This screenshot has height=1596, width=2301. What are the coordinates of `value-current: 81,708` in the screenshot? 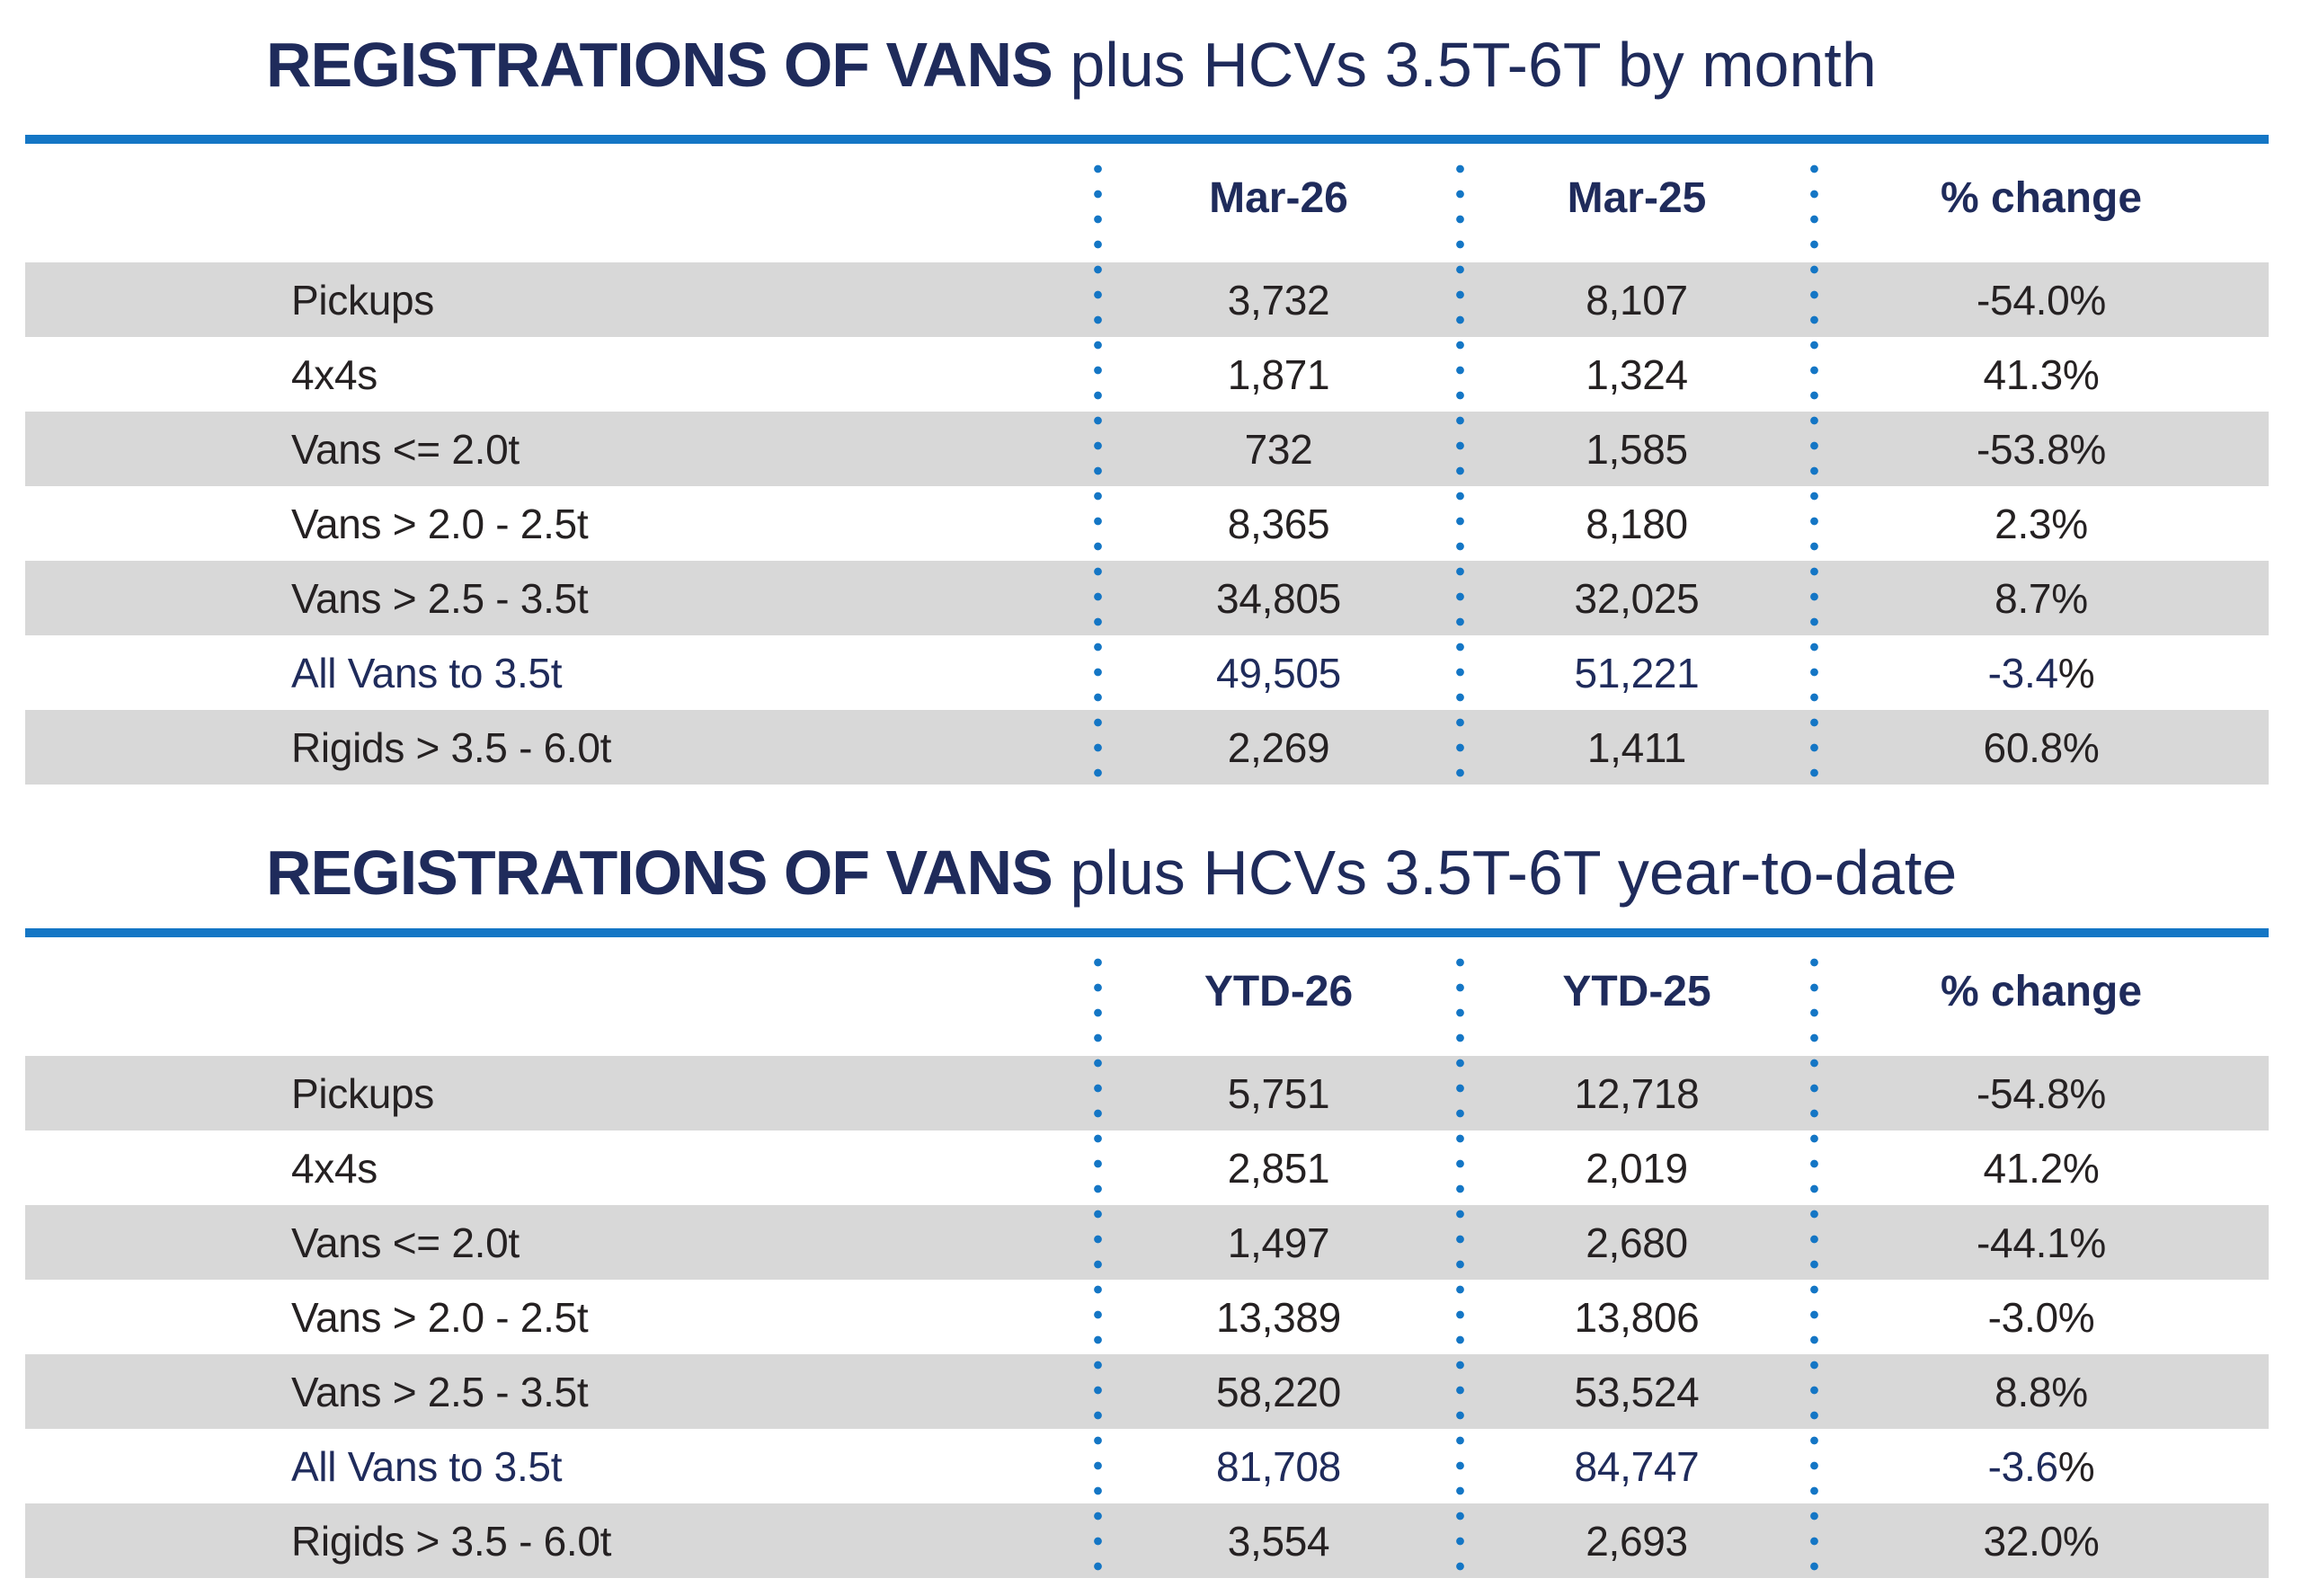 It's located at (1278, 1466).